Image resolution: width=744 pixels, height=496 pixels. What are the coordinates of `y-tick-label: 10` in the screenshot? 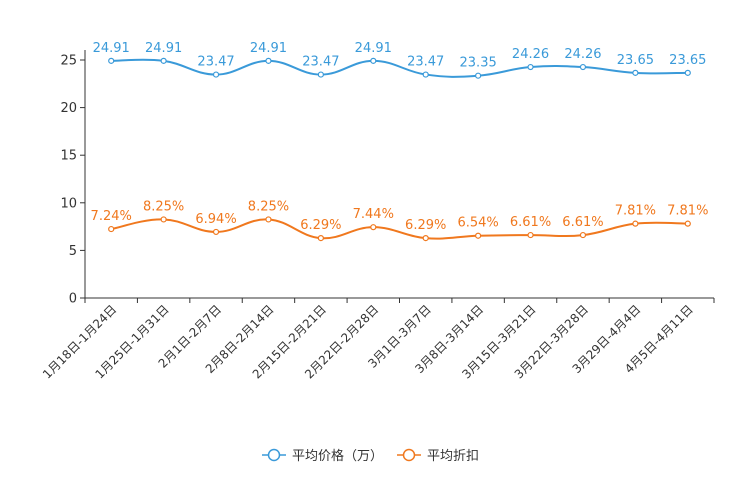 It's located at (68, 203).